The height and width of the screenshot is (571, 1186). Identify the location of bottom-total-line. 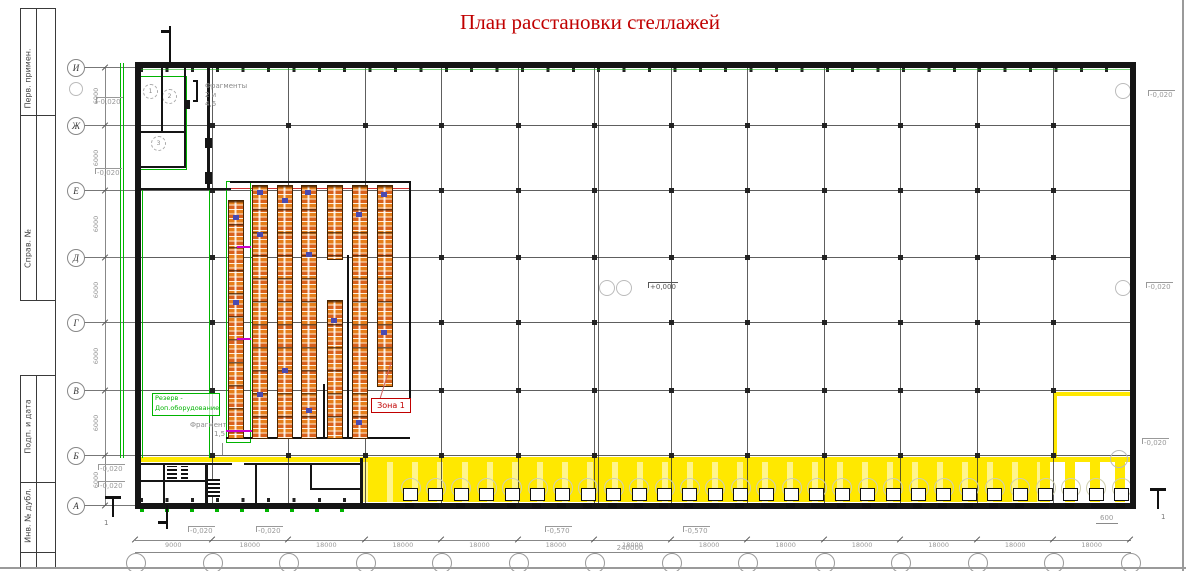
(633, 552).